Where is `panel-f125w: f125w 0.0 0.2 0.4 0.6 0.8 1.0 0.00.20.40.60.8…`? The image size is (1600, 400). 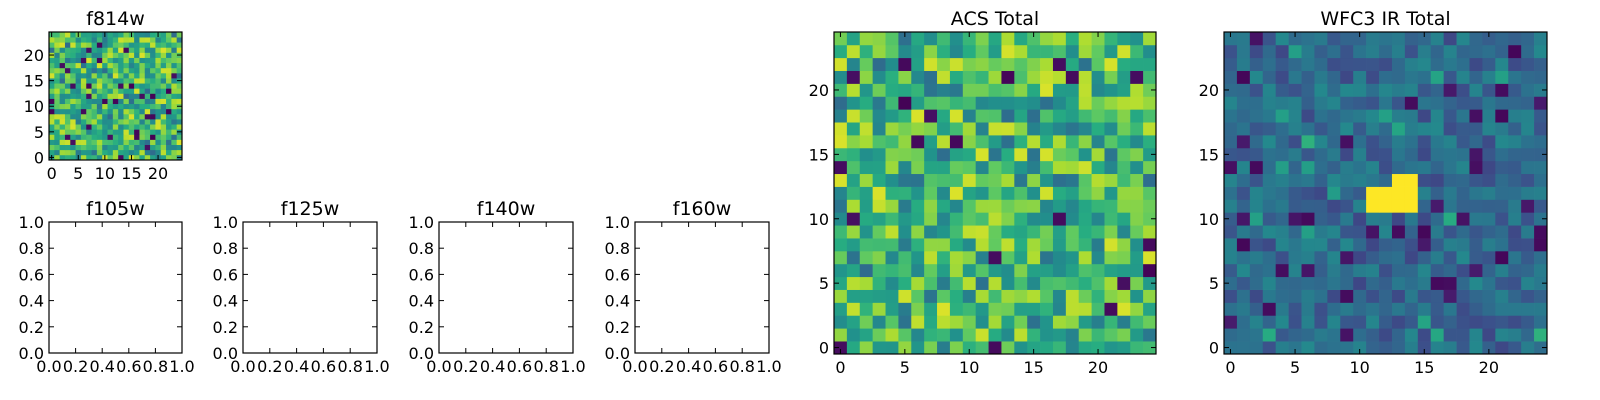
panel-f125w: f125w 0.0 0.2 0.4 0.6 0.8 1.0 0.00.20.40.60.8… is located at coordinates (301, 287).